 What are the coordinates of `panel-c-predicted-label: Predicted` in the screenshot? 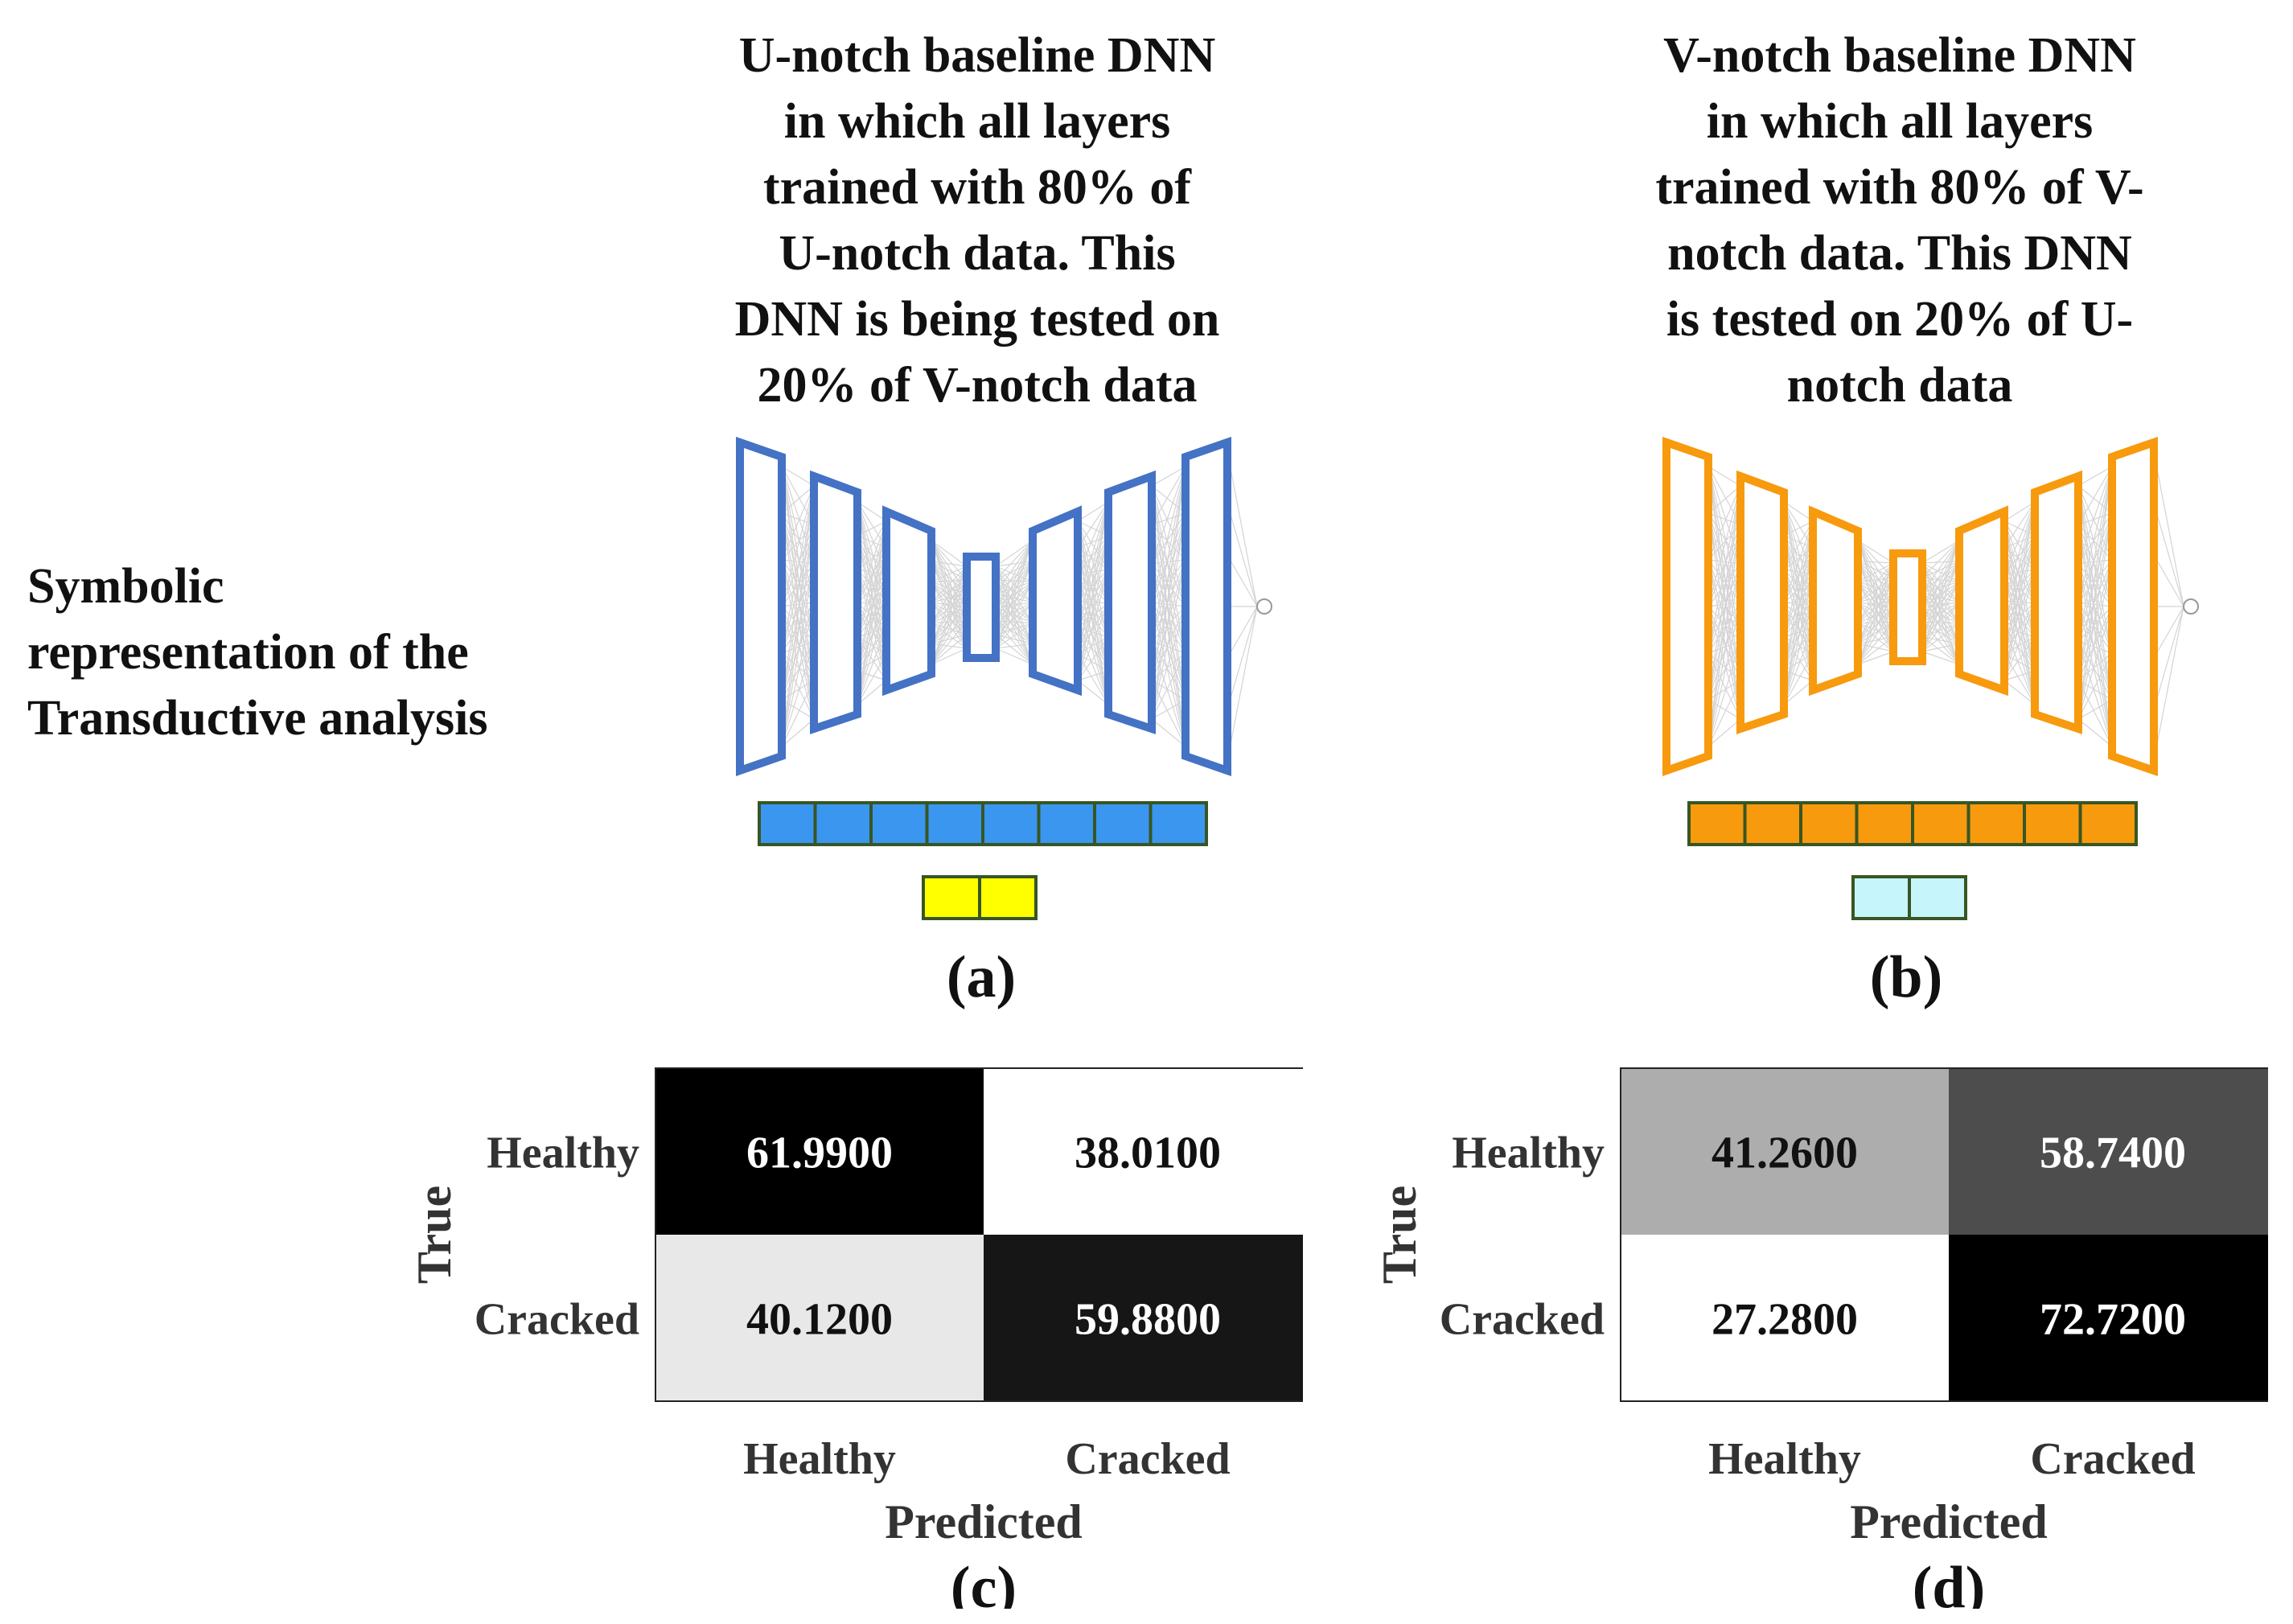 It's located at (983, 1522).